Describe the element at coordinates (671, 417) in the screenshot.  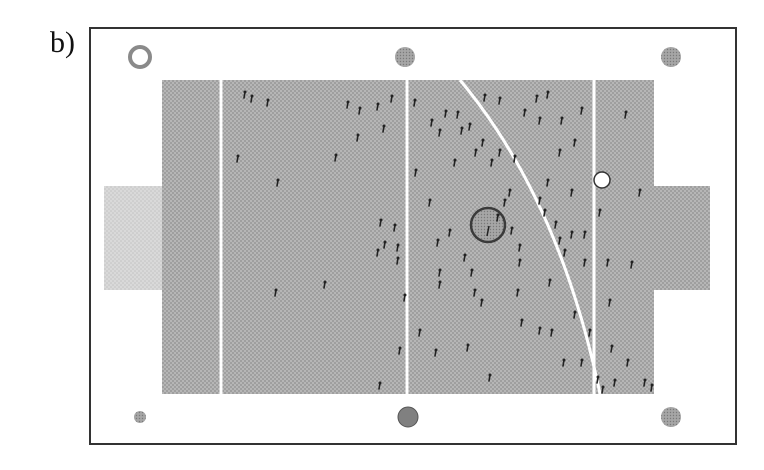
I see `corner-circle-bottom-right` at that location.